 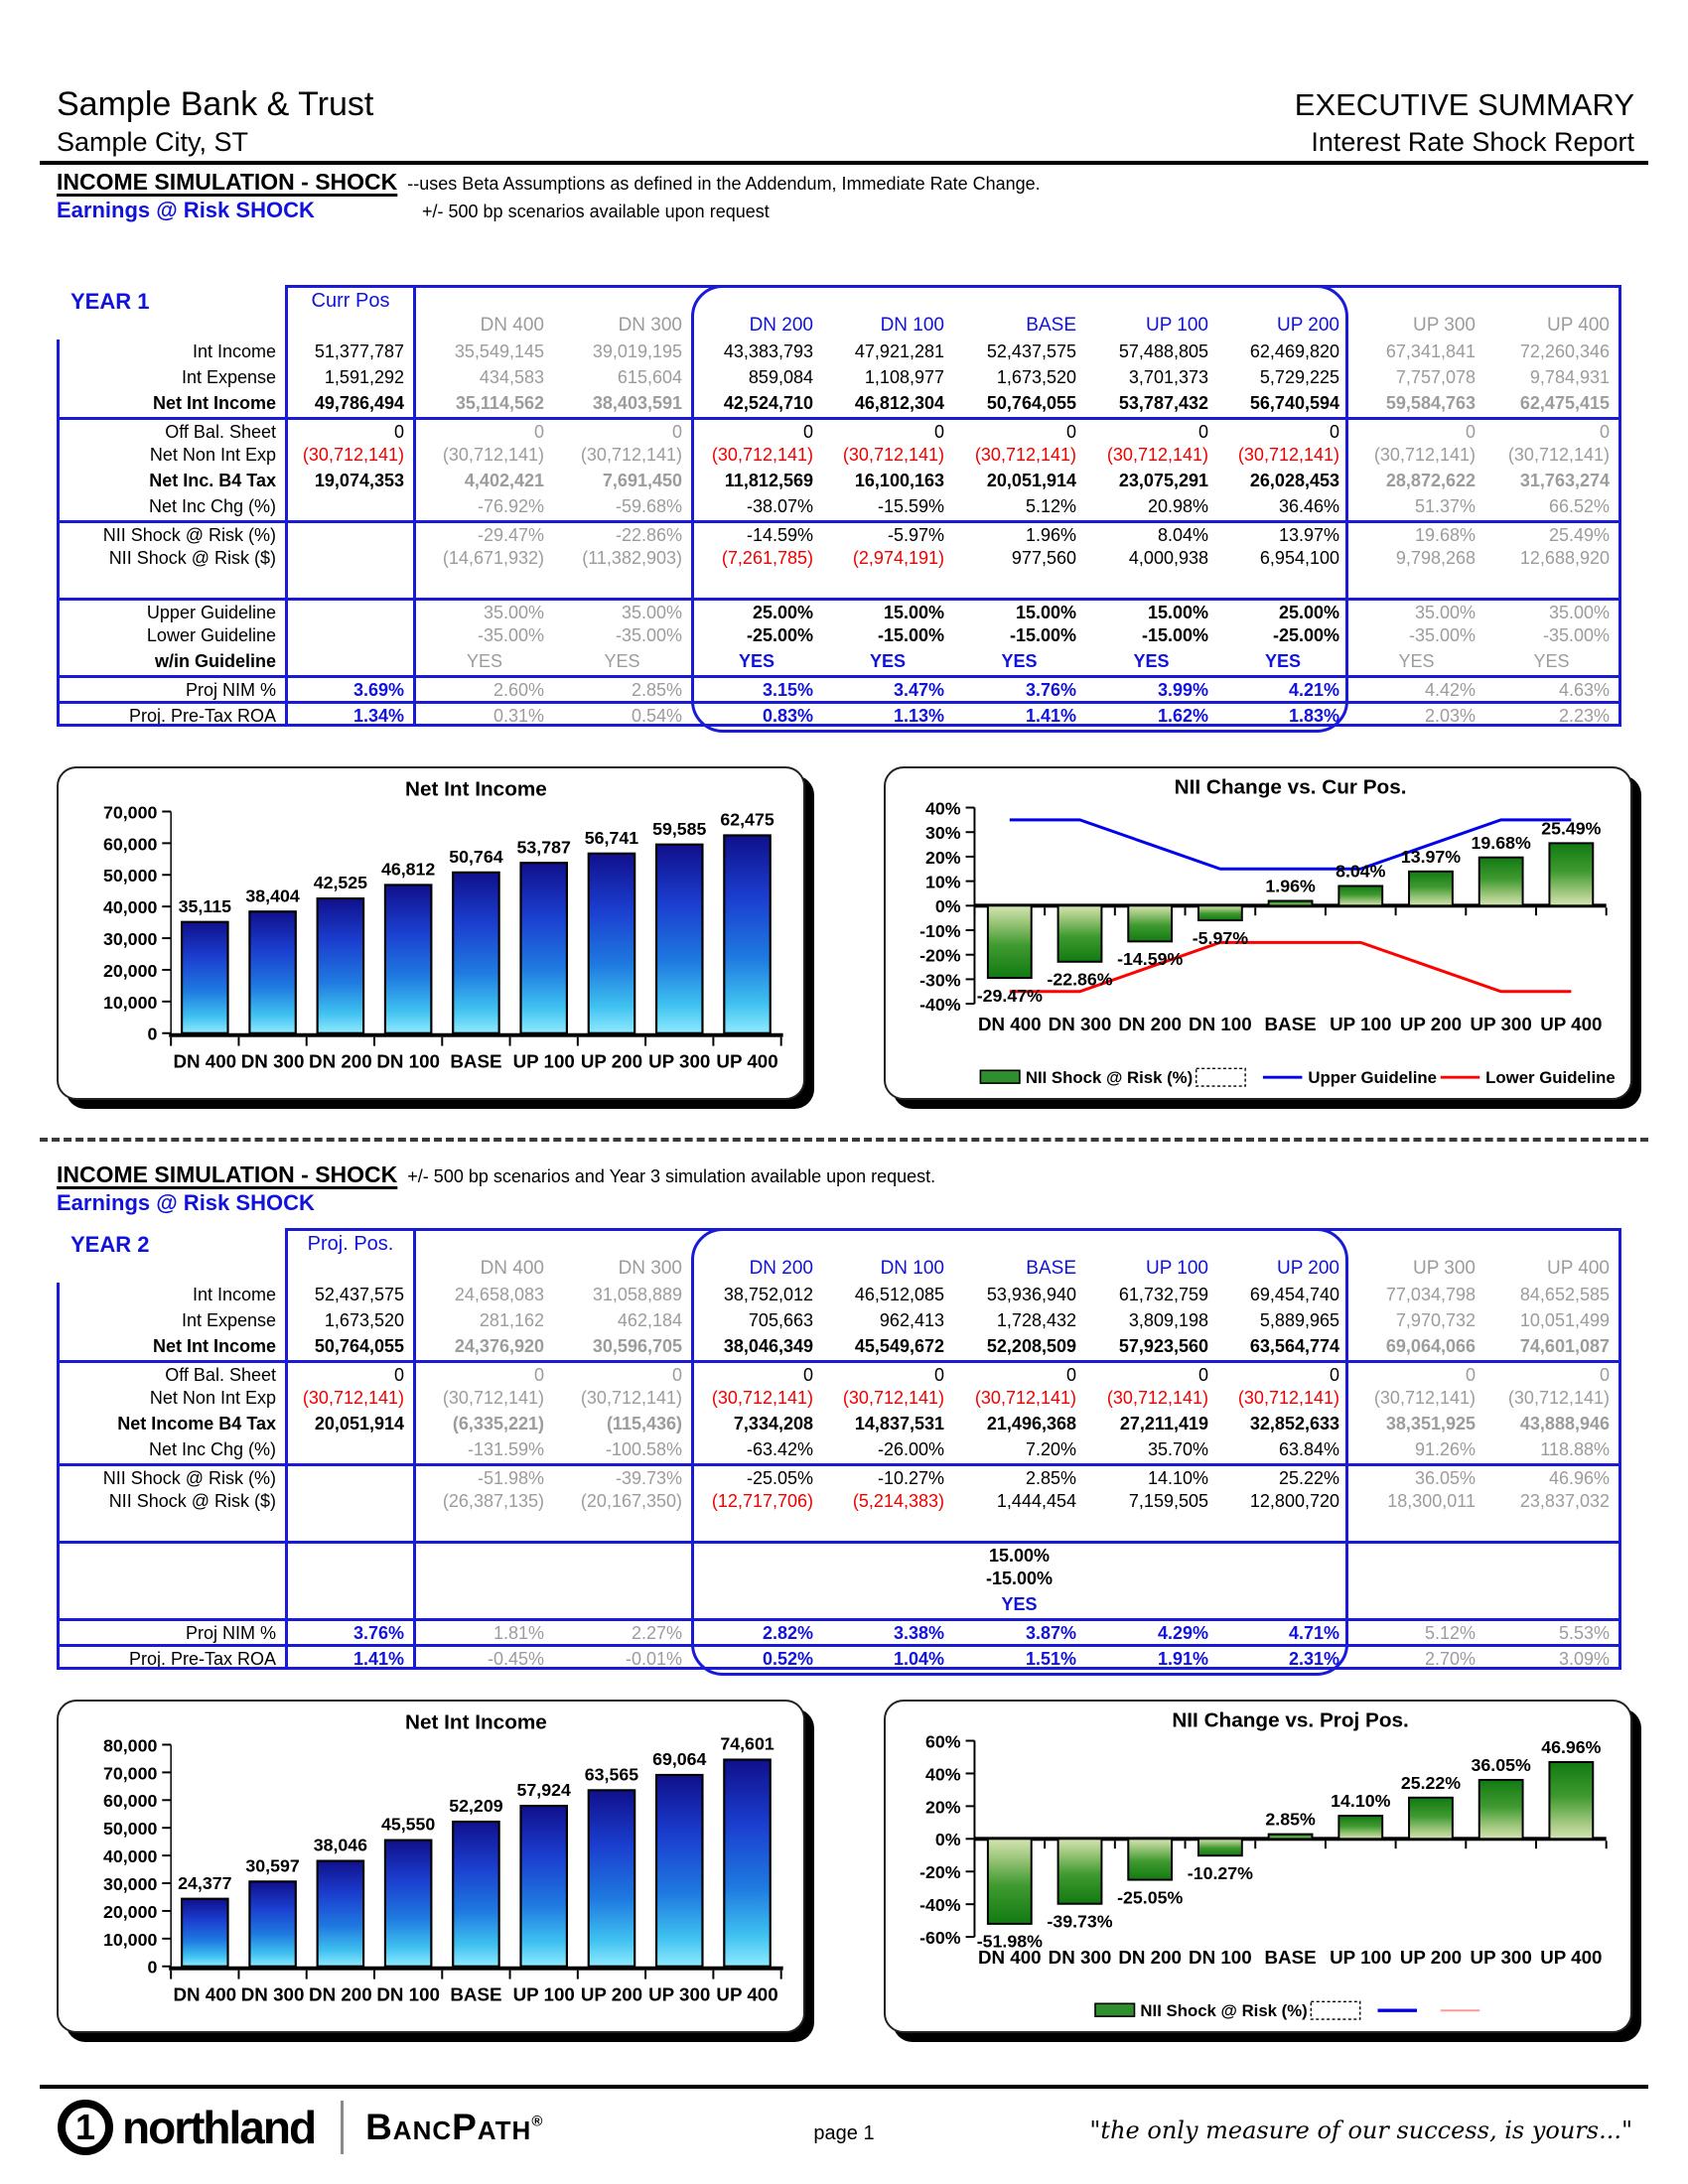 I want to click on scenario-value: 23,837,032, so click(x=1552, y=1502).